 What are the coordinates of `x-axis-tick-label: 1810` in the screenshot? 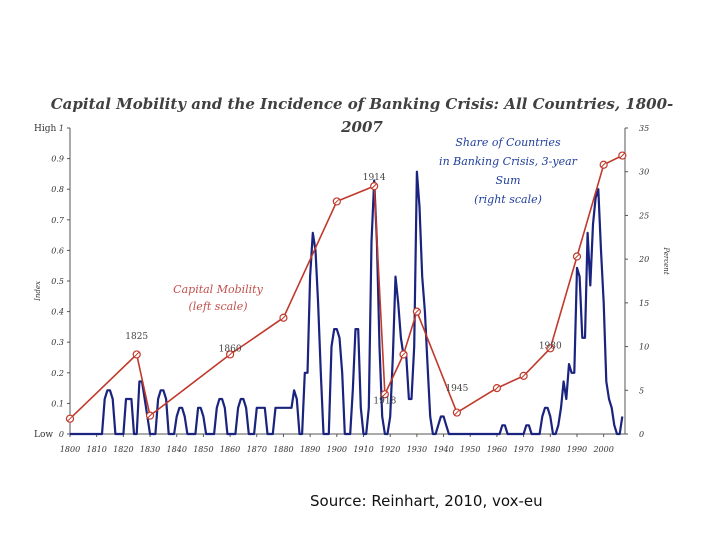 It's located at (97, 449).